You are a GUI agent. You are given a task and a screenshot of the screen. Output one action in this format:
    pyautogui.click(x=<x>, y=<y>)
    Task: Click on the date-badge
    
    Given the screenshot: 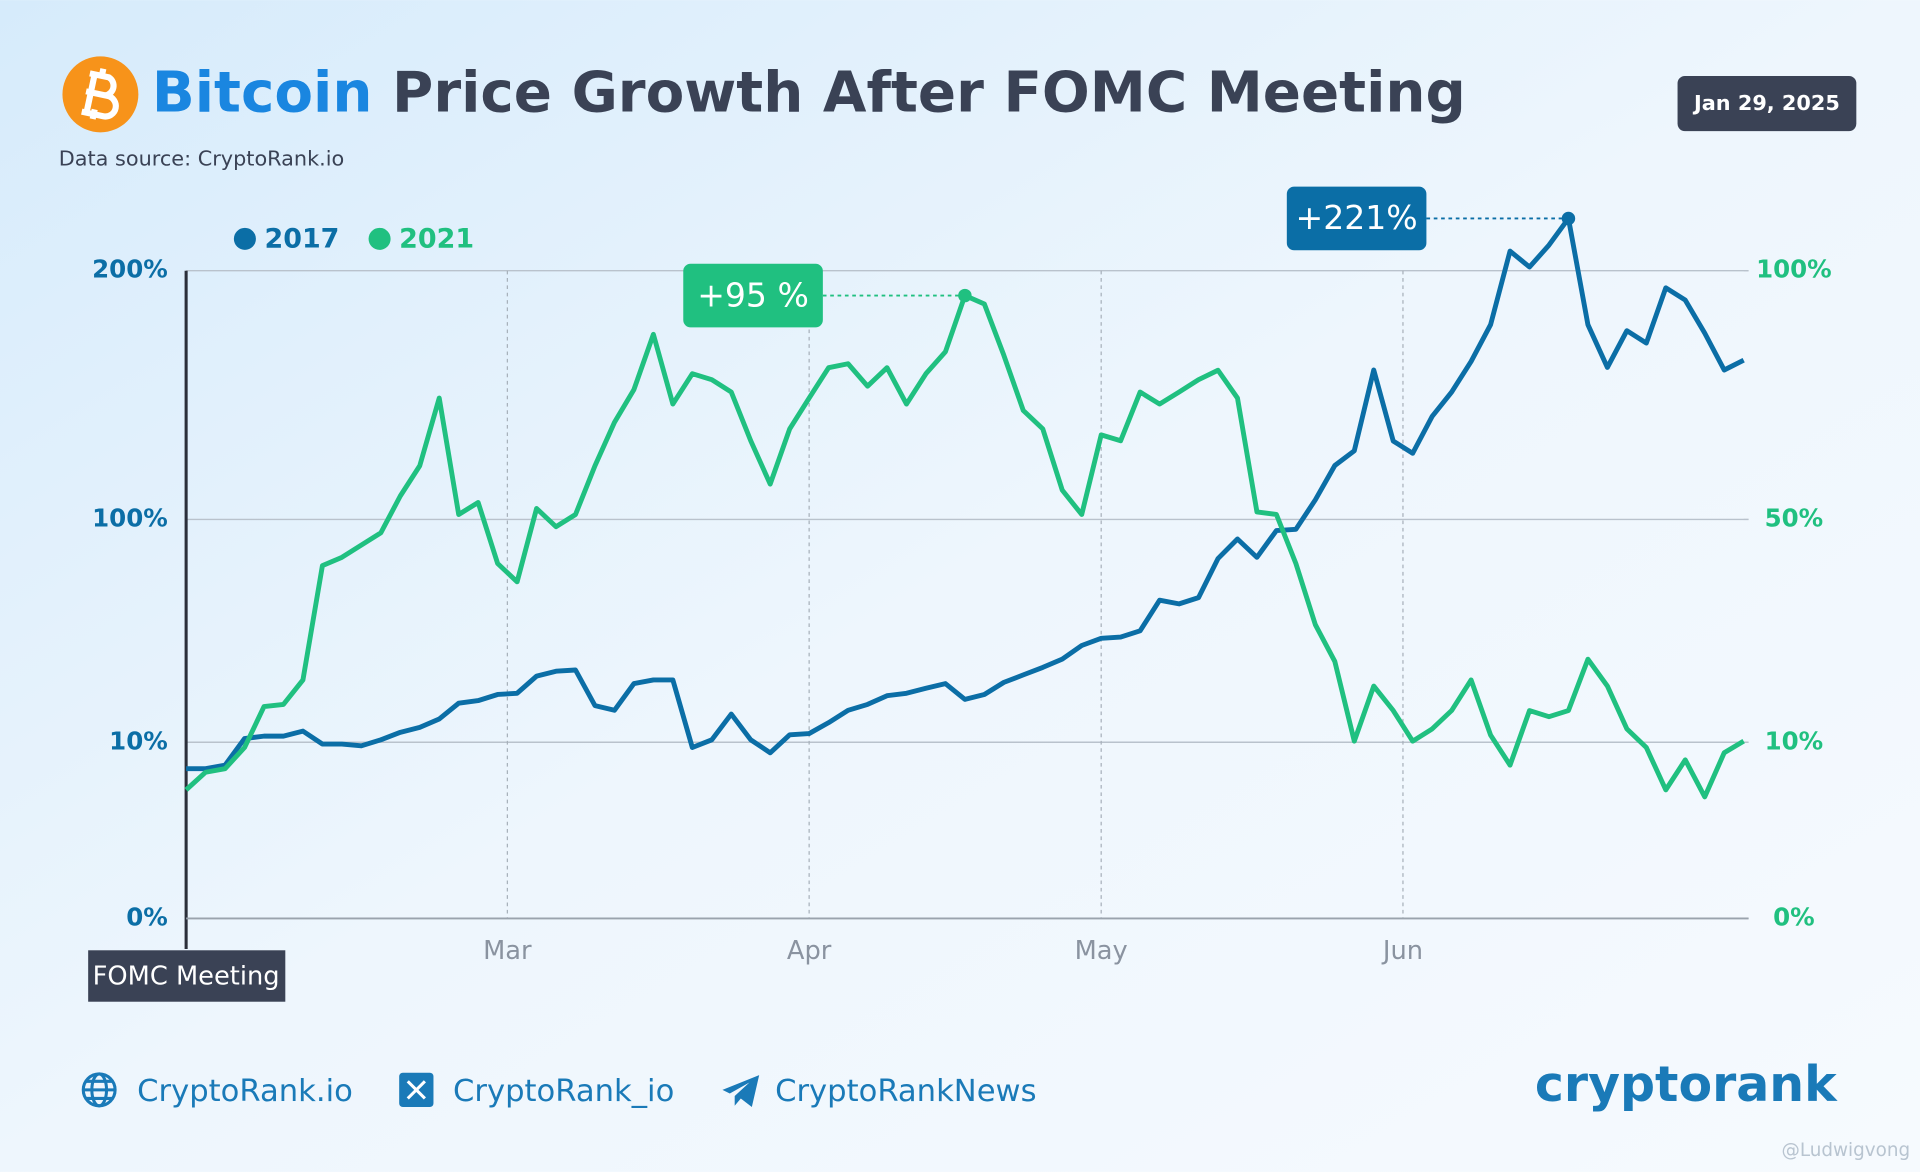 What is the action you would take?
    pyautogui.click(x=1767, y=104)
    